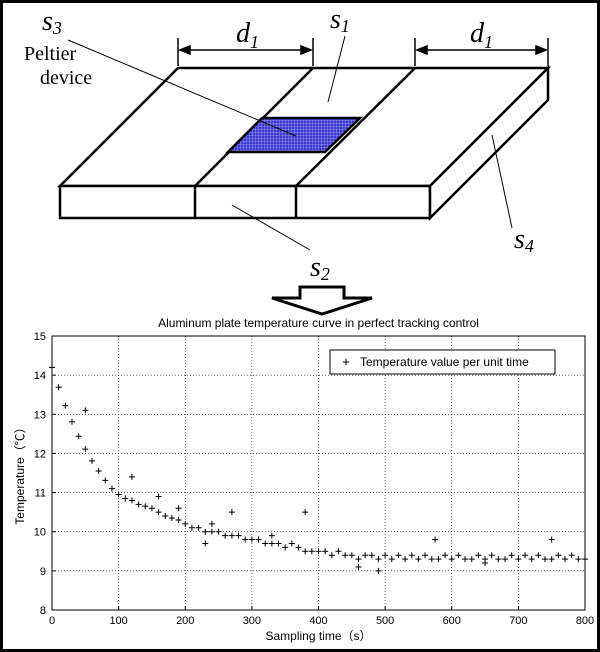  What do you see at coordinates (185, 621) in the screenshot?
I see `x-tick-label: 200` at bounding box center [185, 621].